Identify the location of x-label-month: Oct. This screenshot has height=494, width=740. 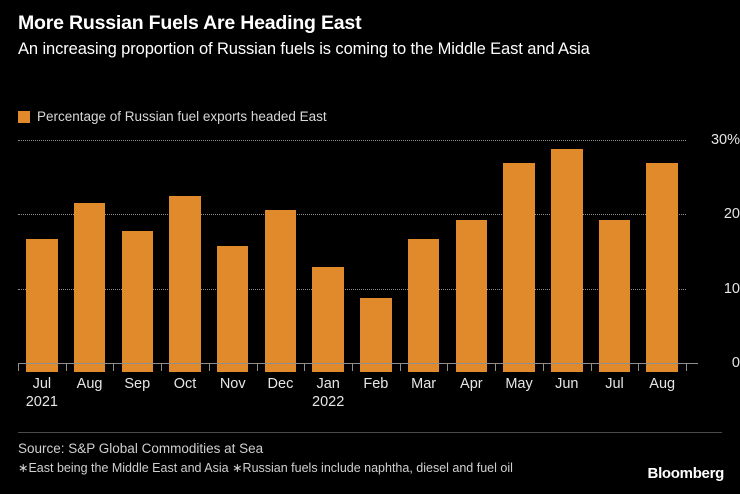
(185, 384).